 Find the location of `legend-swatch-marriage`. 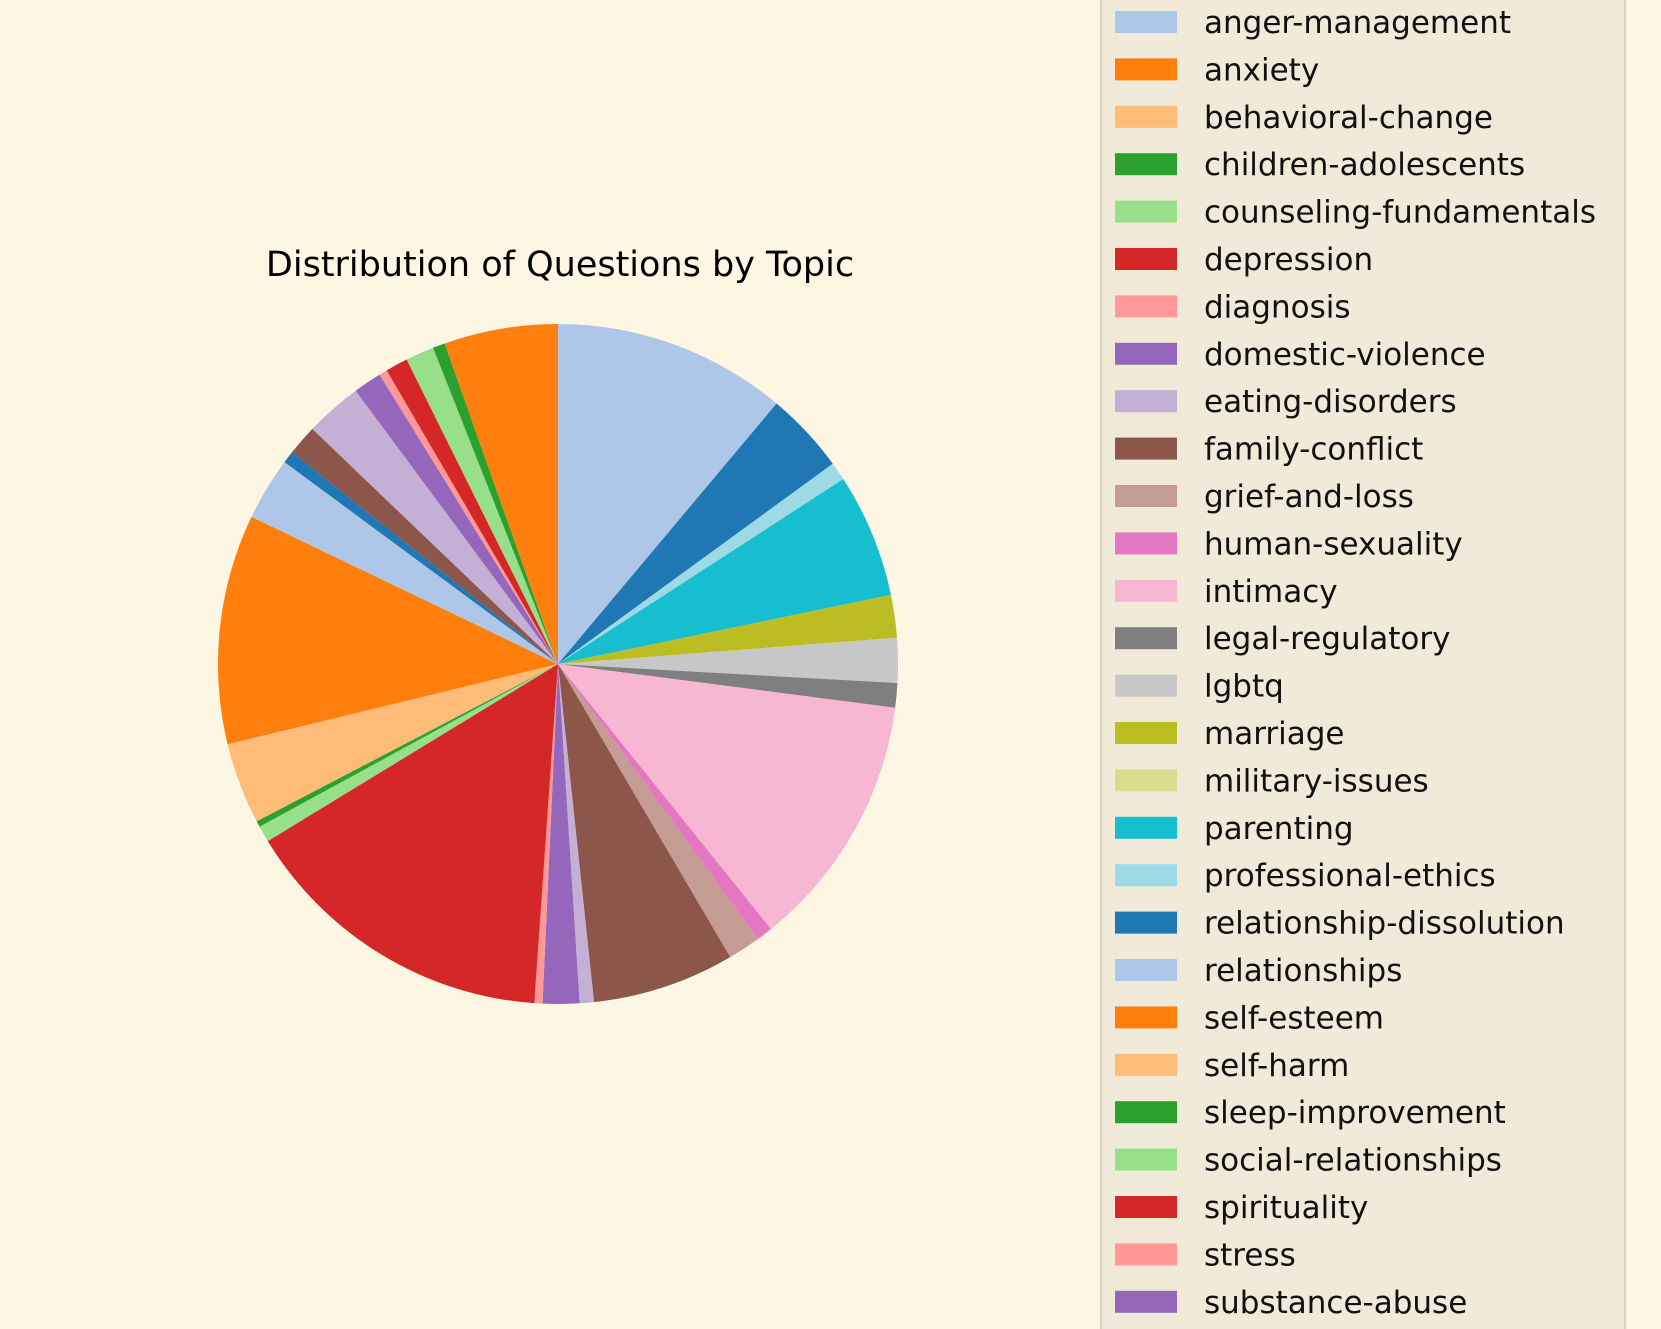

legend-swatch-marriage is located at coordinates (1146, 733).